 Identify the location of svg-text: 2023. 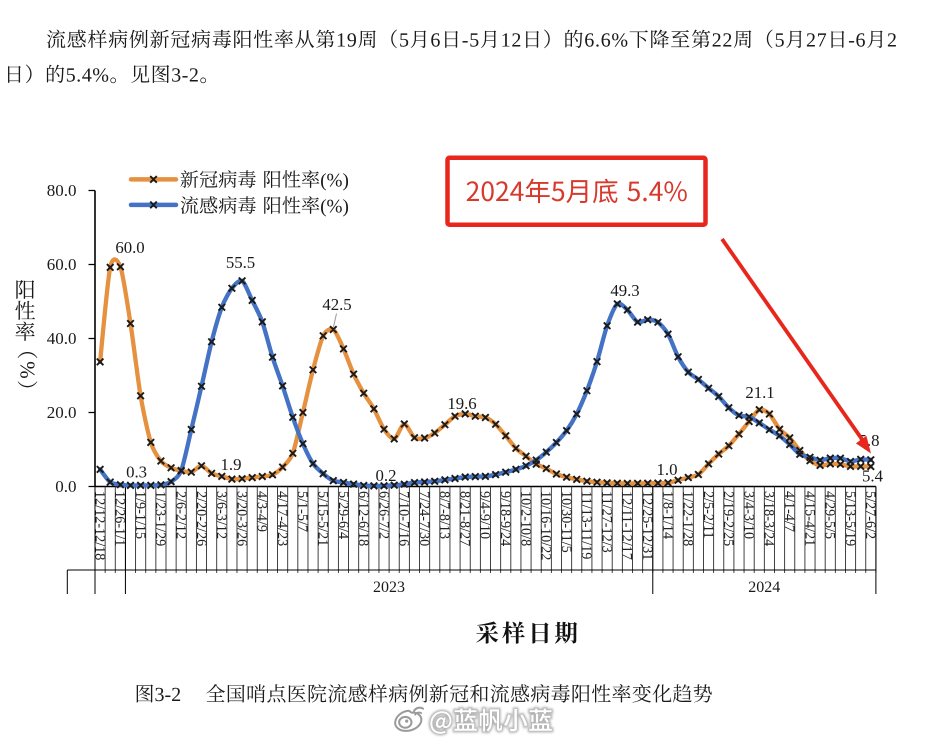
(389, 587).